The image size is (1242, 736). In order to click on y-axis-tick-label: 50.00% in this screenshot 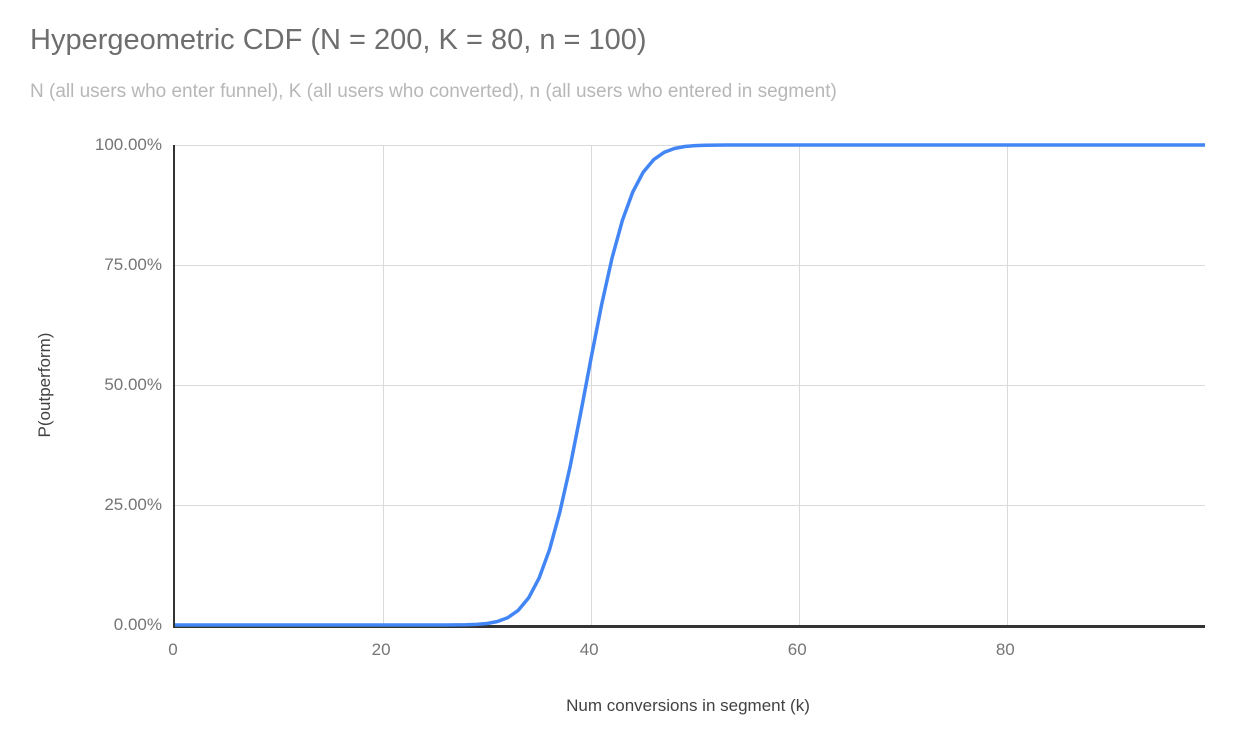, I will do `click(133, 384)`.